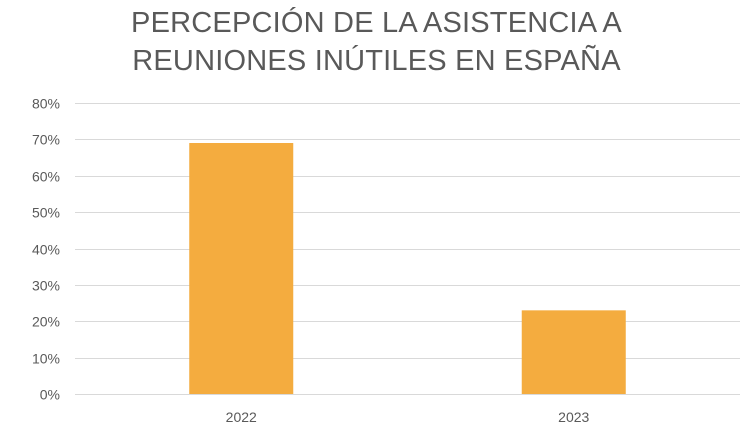 The height and width of the screenshot is (433, 753). Describe the element at coordinates (46, 322) in the screenshot. I see `y-tick-label: 20%` at that location.